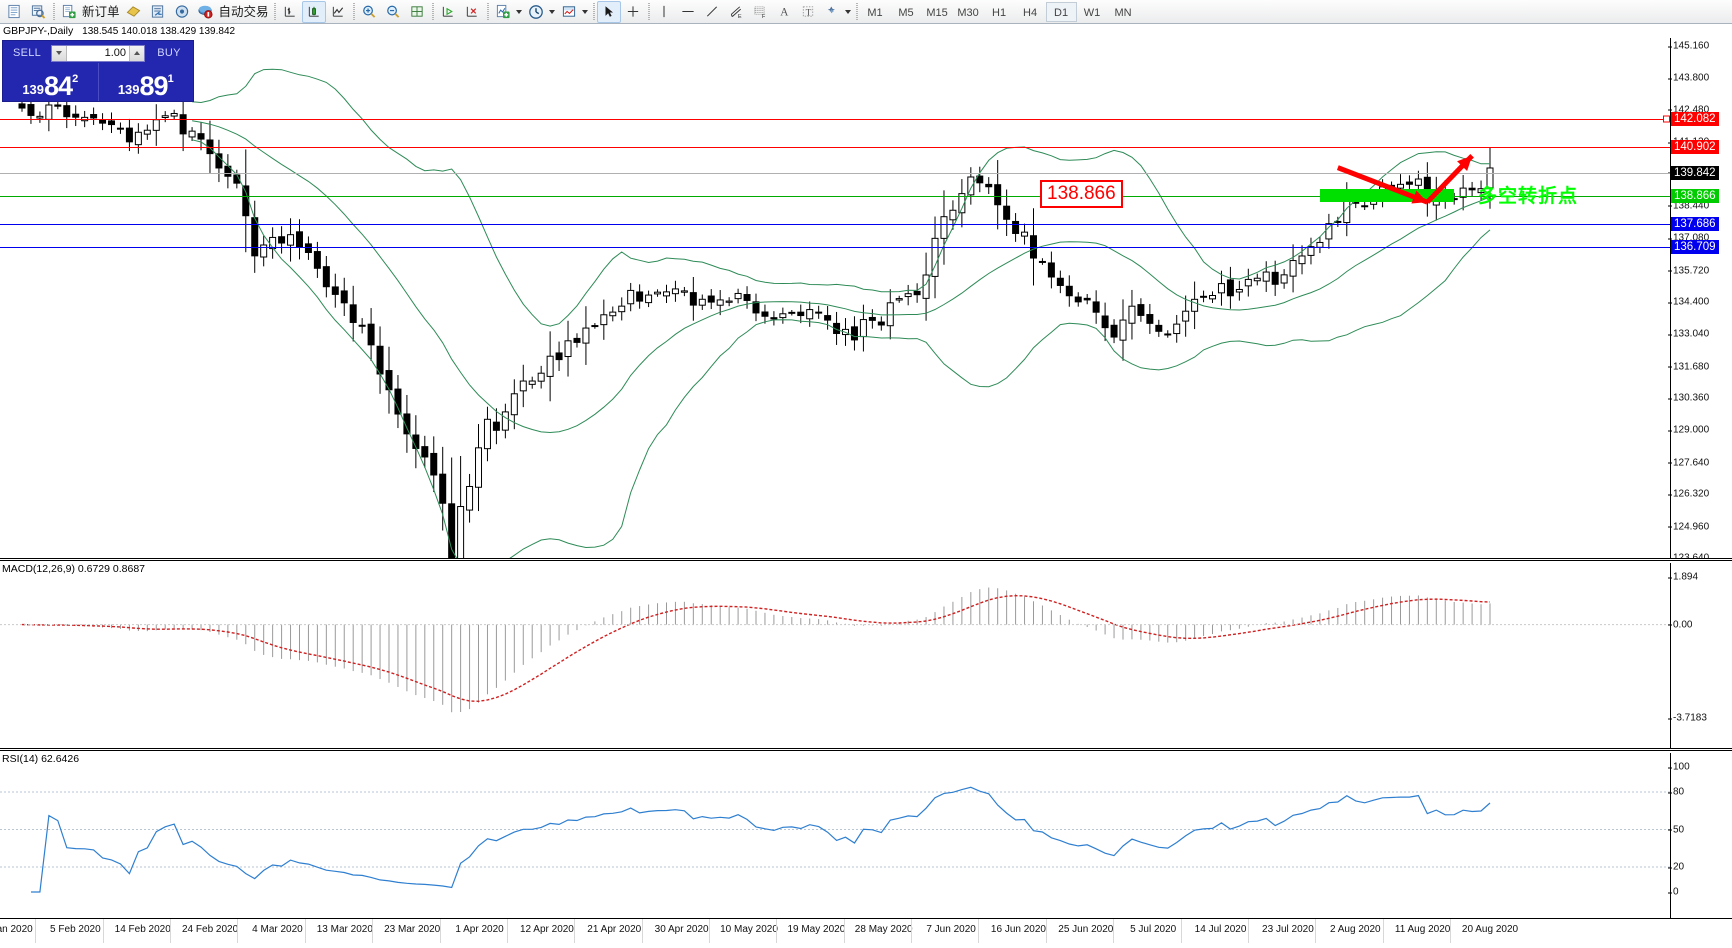 The height and width of the screenshot is (948, 1732). I want to click on volume-value: 1.00, so click(115, 52).